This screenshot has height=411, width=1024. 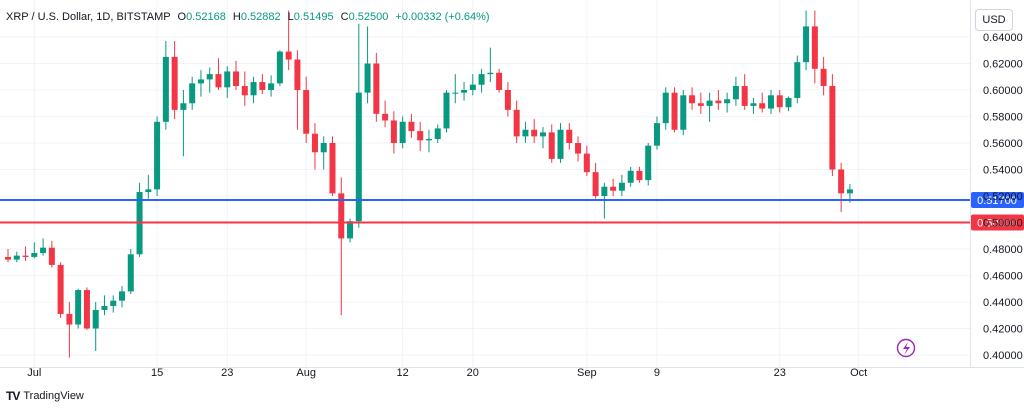 What do you see at coordinates (994, 20) in the screenshot?
I see `currency-button: USD` at bounding box center [994, 20].